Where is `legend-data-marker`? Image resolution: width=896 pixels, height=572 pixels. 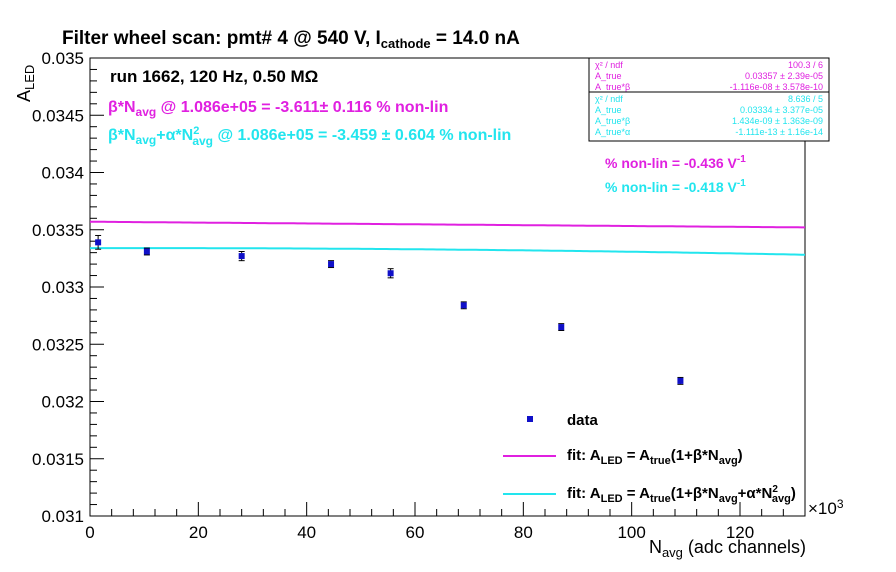 legend-data-marker is located at coordinates (530, 419).